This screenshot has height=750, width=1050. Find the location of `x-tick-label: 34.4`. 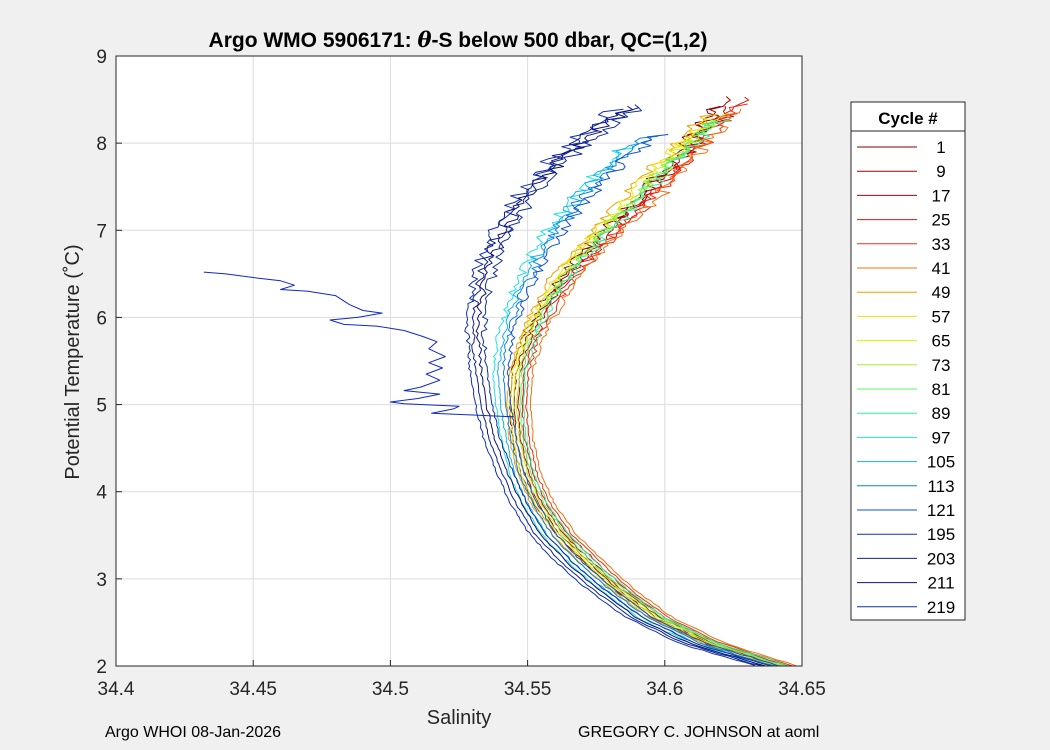

x-tick-label: 34.4 is located at coordinates (116, 689).